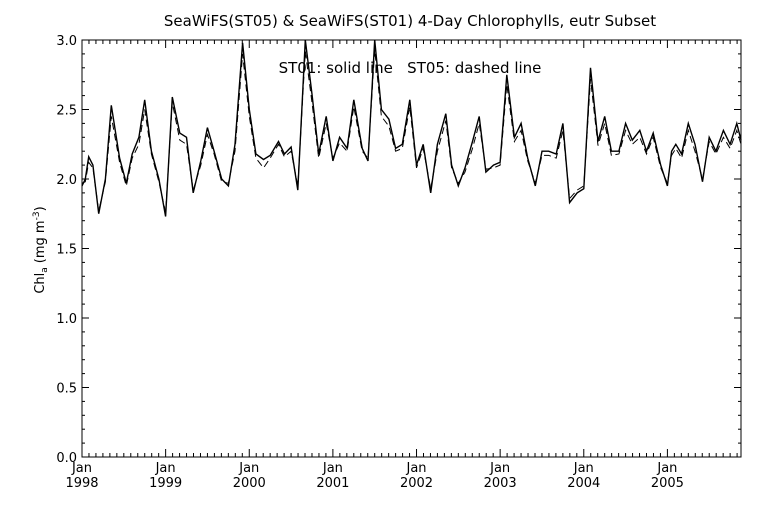 The image size is (768, 512). I want to click on y-tick-label: 0.5, so click(66, 389).